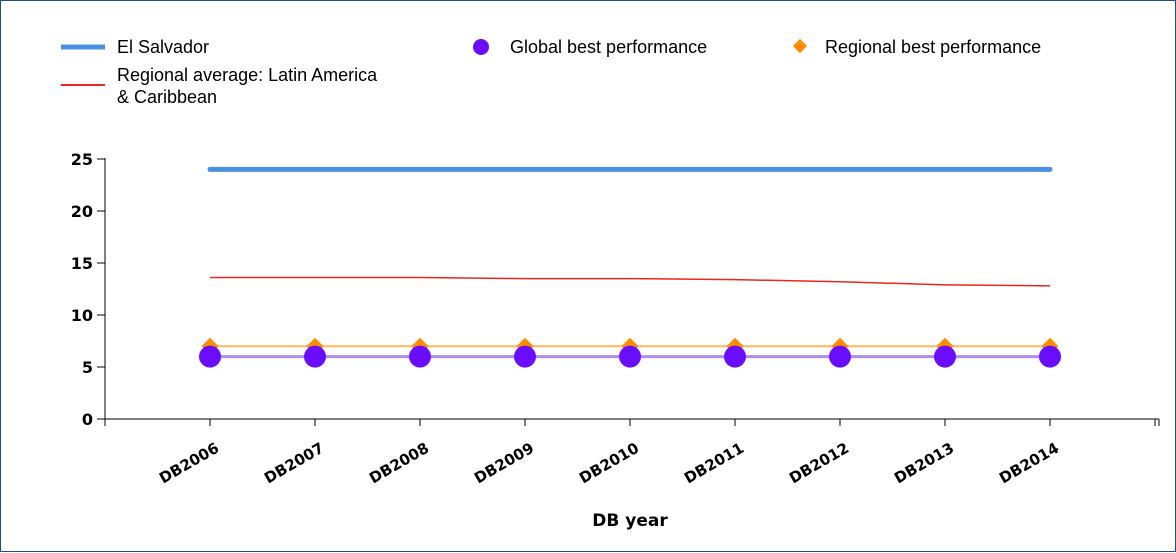 The height and width of the screenshot is (553, 1176). Describe the element at coordinates (609, 463) in the screenshot. I see `x-tick-label: DB2010` at that location.